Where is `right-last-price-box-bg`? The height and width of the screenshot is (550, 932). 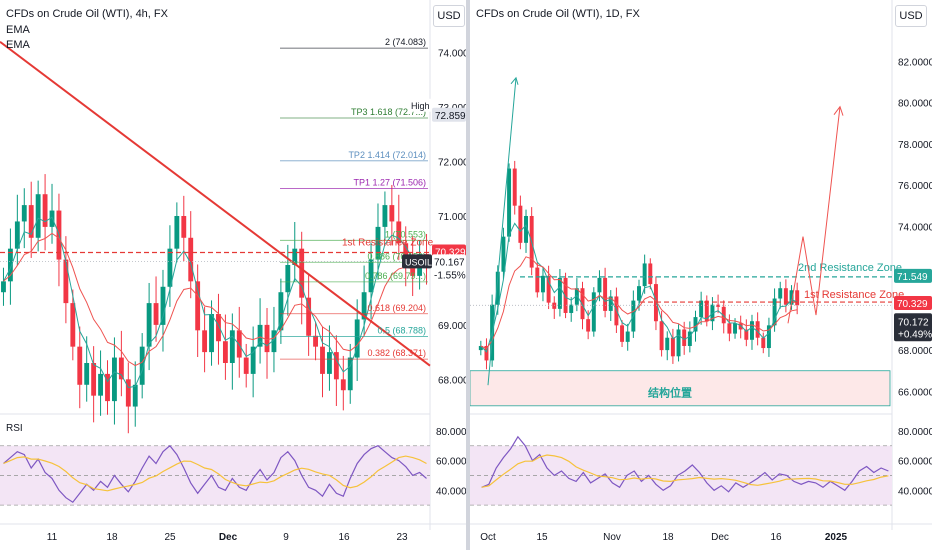
right-last-price-box-bg is located at coordinates (913, 327).